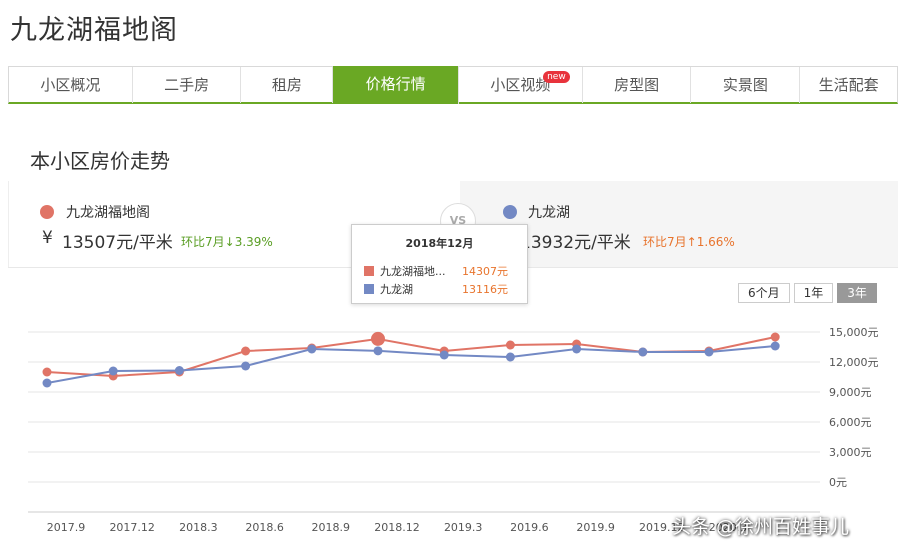 The image size is (898, 555). What do you see at coordinates (463, 527) in the screenshot?
I see `x-tick-label: 2019.3` at bounding box center [463, 527].